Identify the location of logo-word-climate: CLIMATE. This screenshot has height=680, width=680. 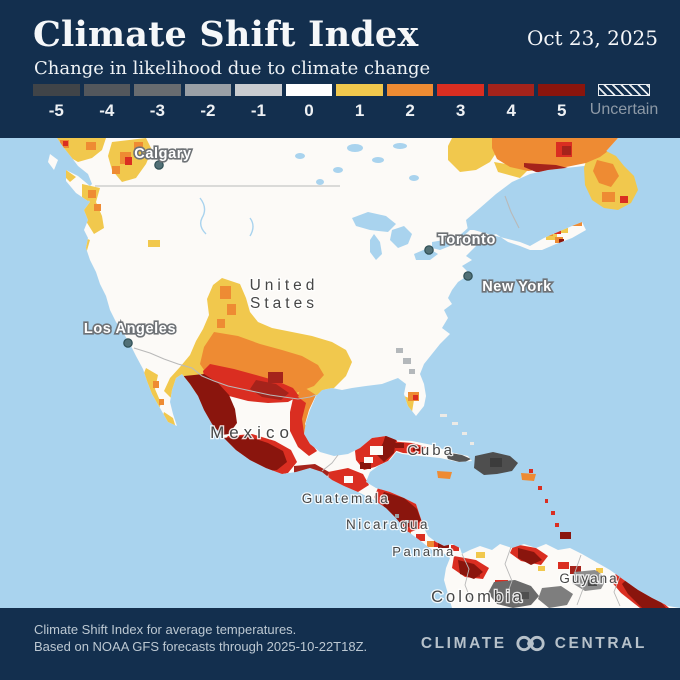
(463, 643).